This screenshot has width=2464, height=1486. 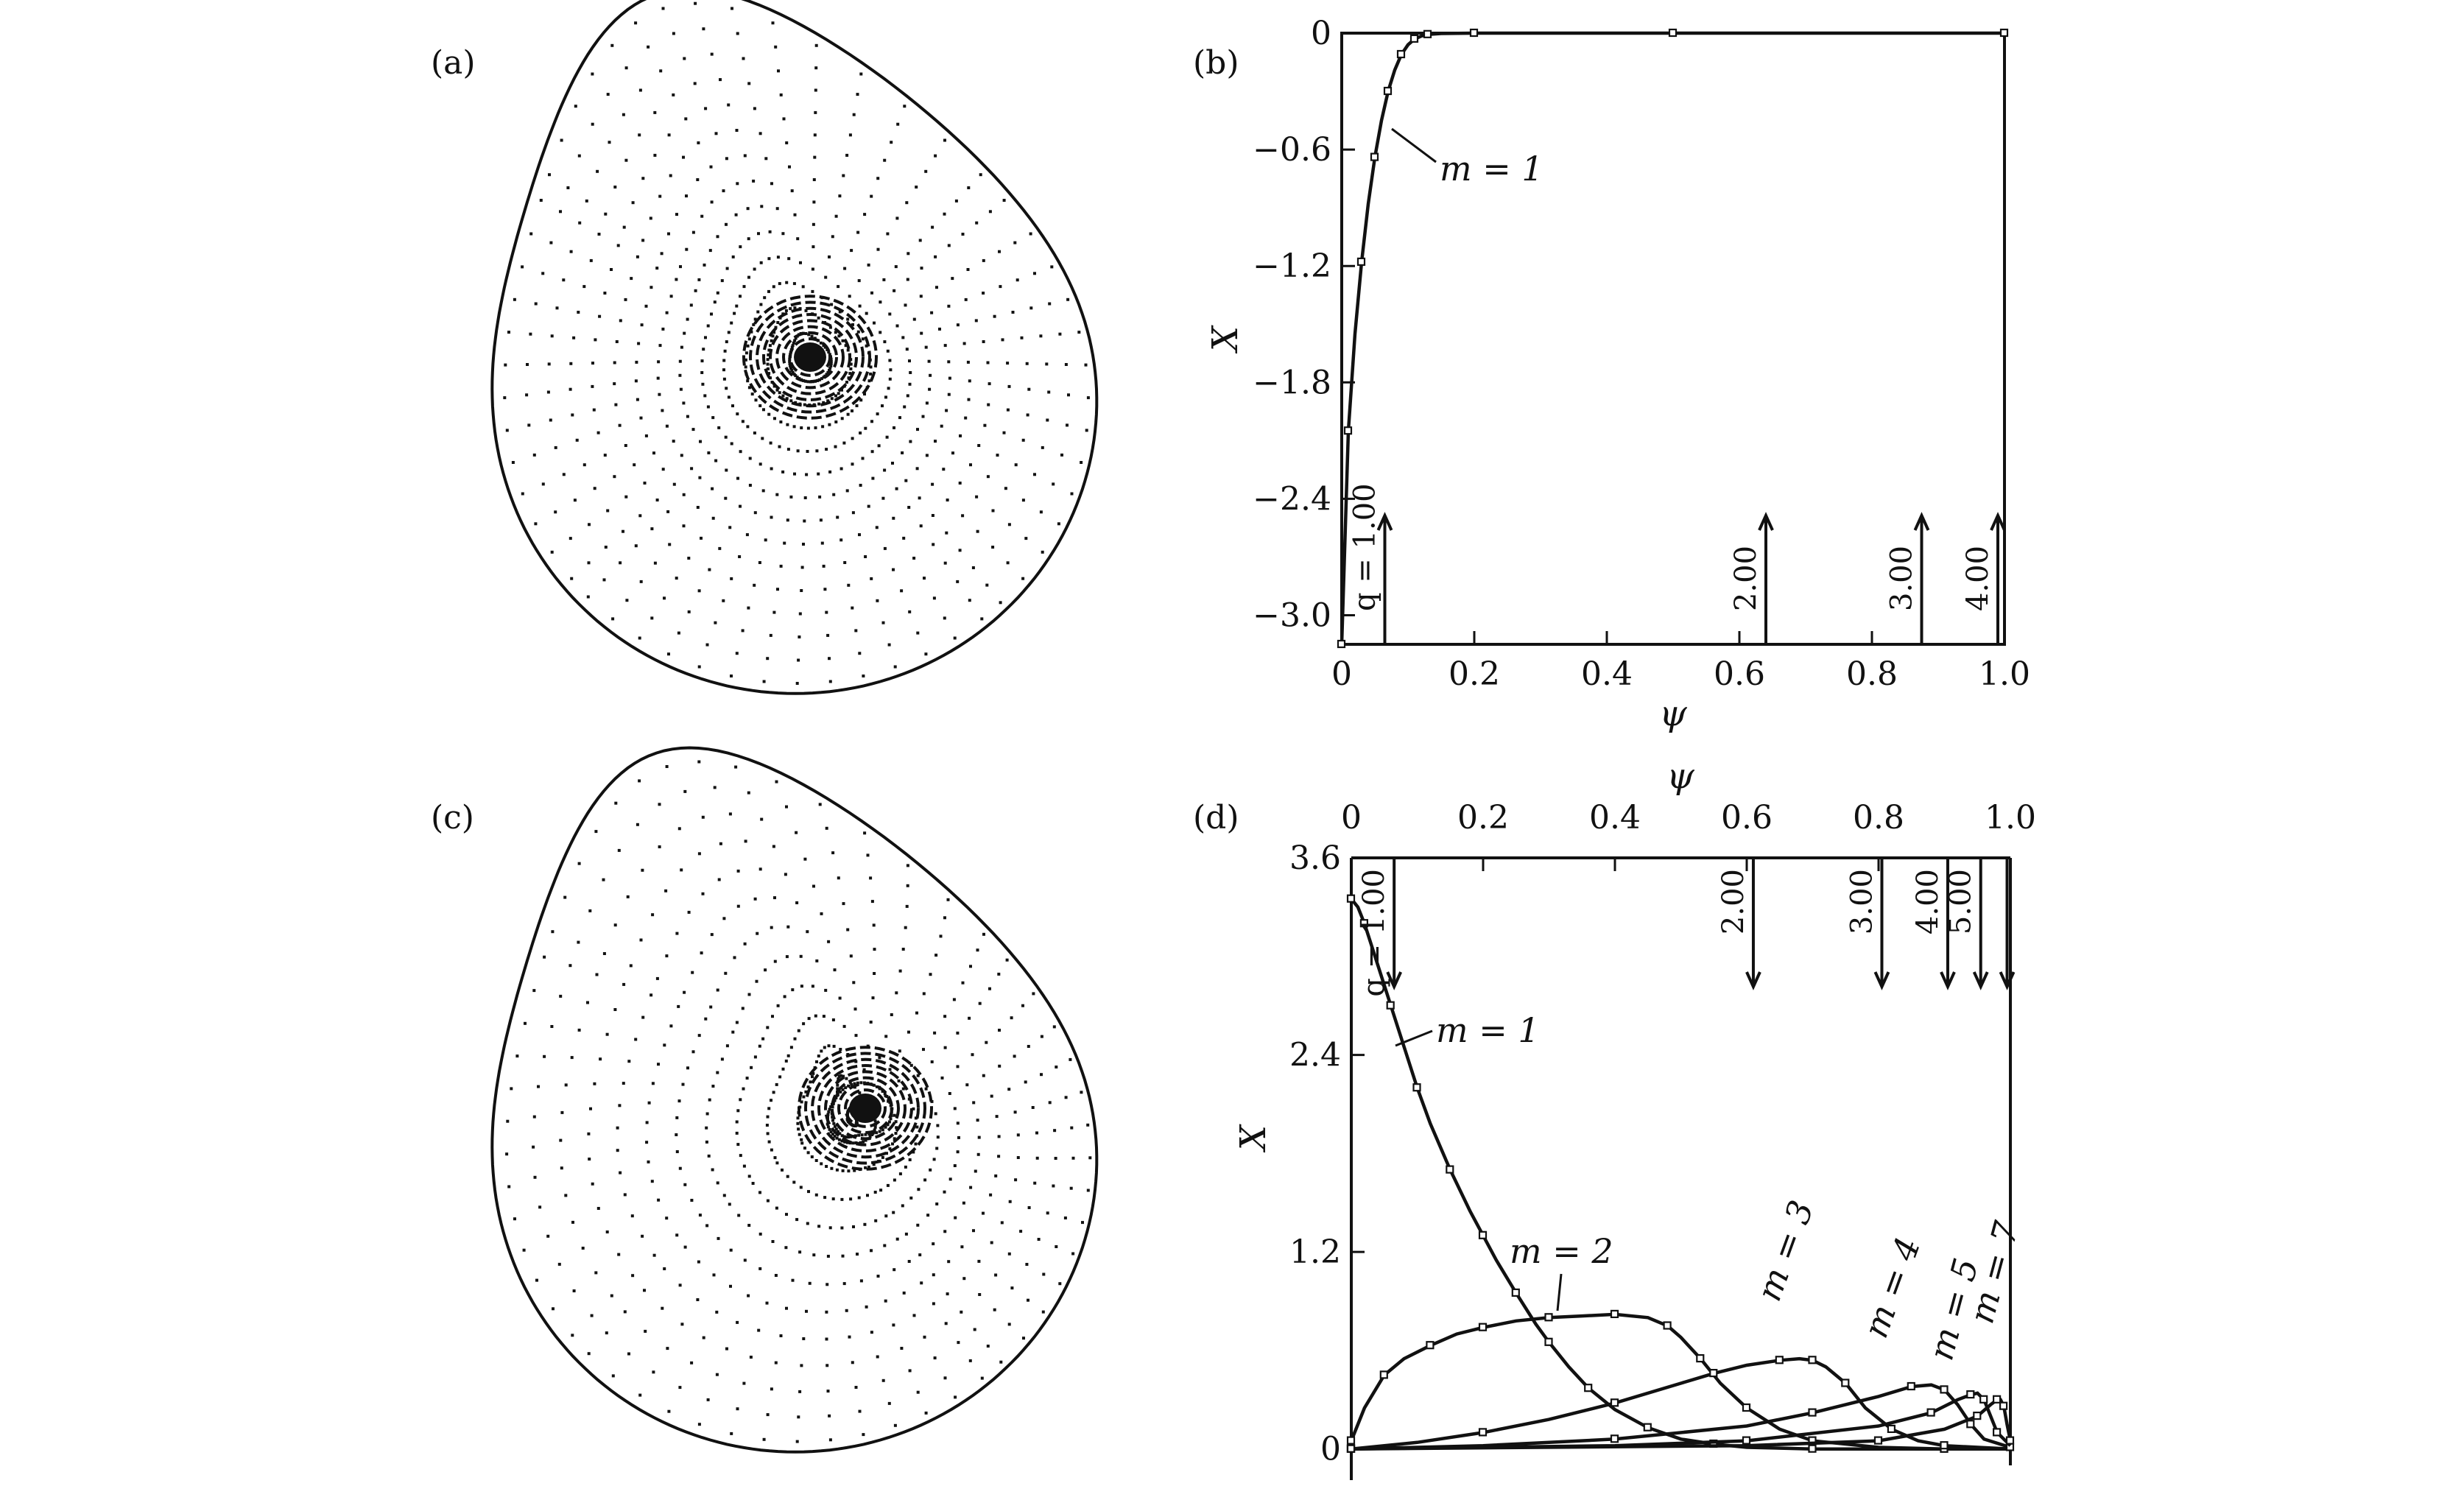 I want to click on y-tick-label: 1.2, so click(x=1315, y=1252).